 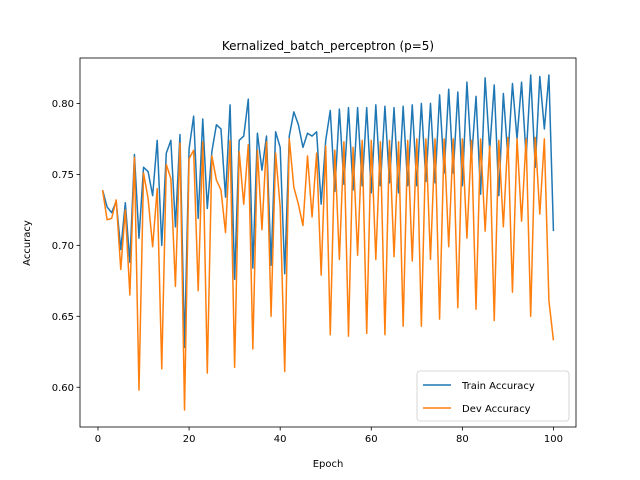 I want to click on y-axis-ticks: 0.60 0.65 0.70 0.75 0.80, so click(x=66, y=246).